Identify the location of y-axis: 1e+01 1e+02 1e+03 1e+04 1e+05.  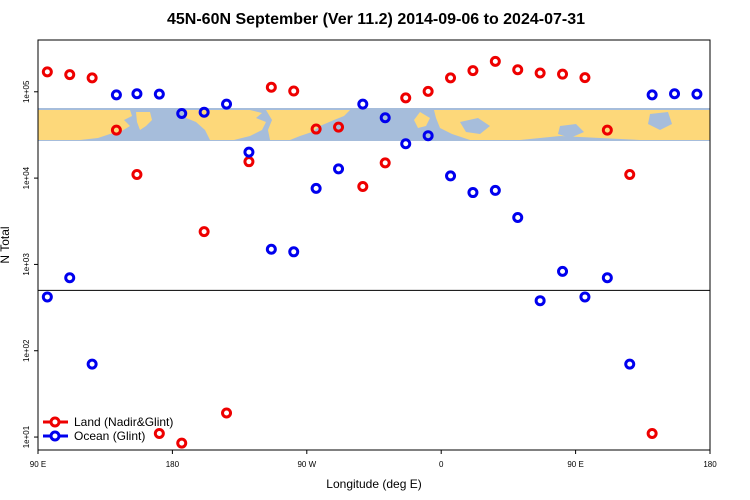
(30, 264).